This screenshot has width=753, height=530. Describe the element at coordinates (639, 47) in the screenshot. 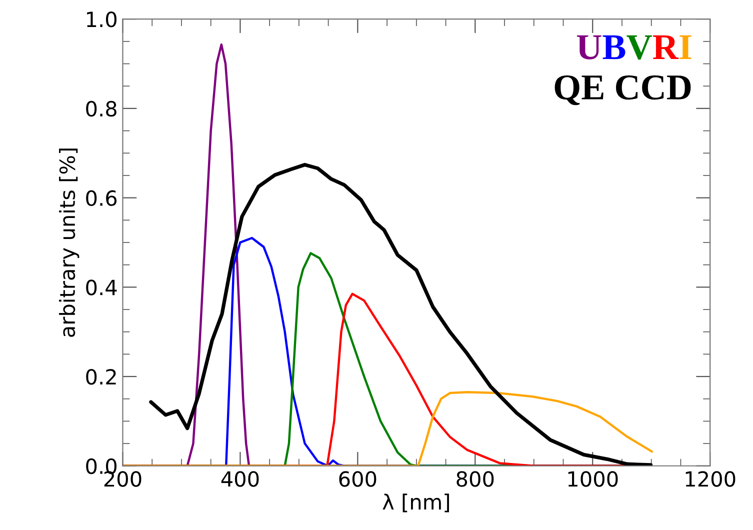

I see `text: V` at that location.